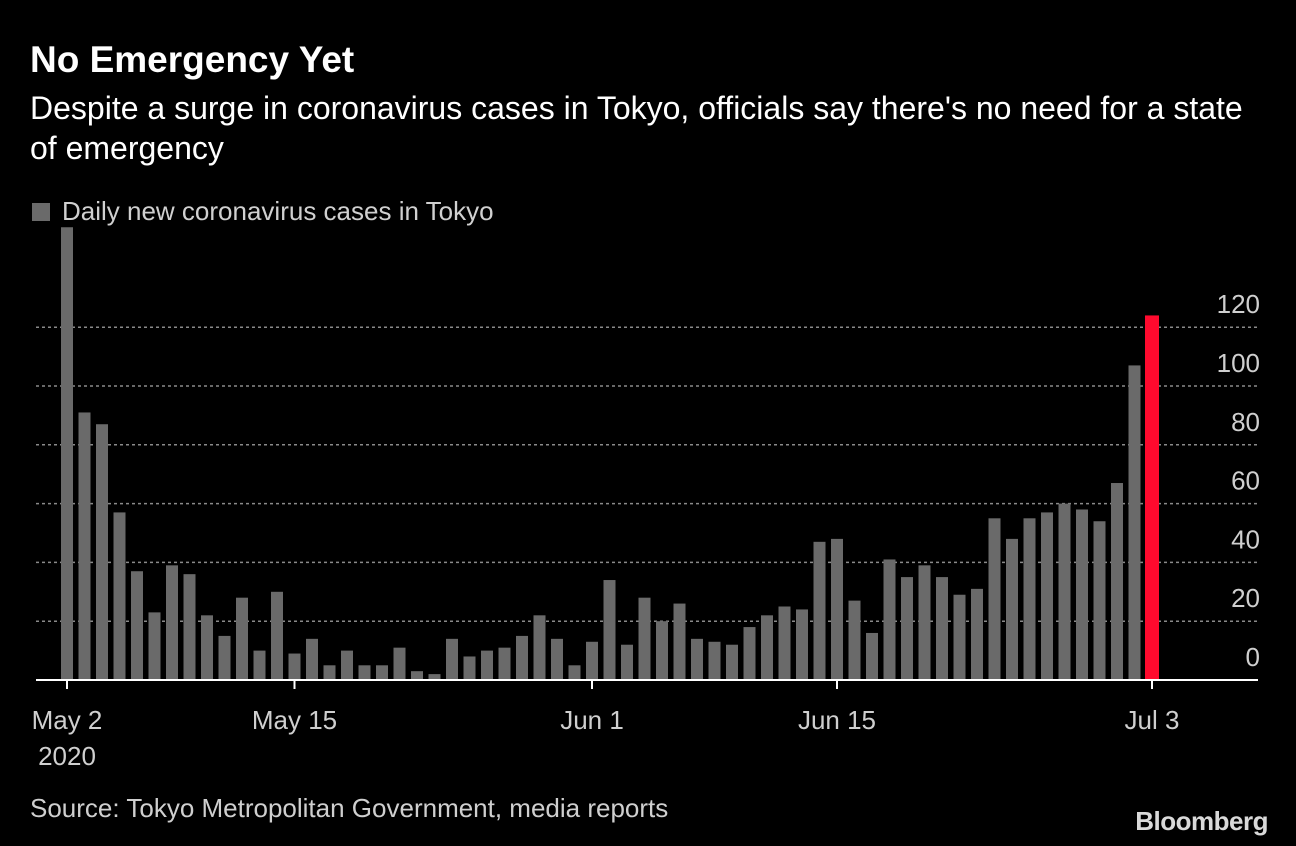 Image resolution: width=1296 pixels, height=846 pixels. Describe the element at coordinates (1253, 657) in the screenshot. I see `y-tick-label: 0` at that location.